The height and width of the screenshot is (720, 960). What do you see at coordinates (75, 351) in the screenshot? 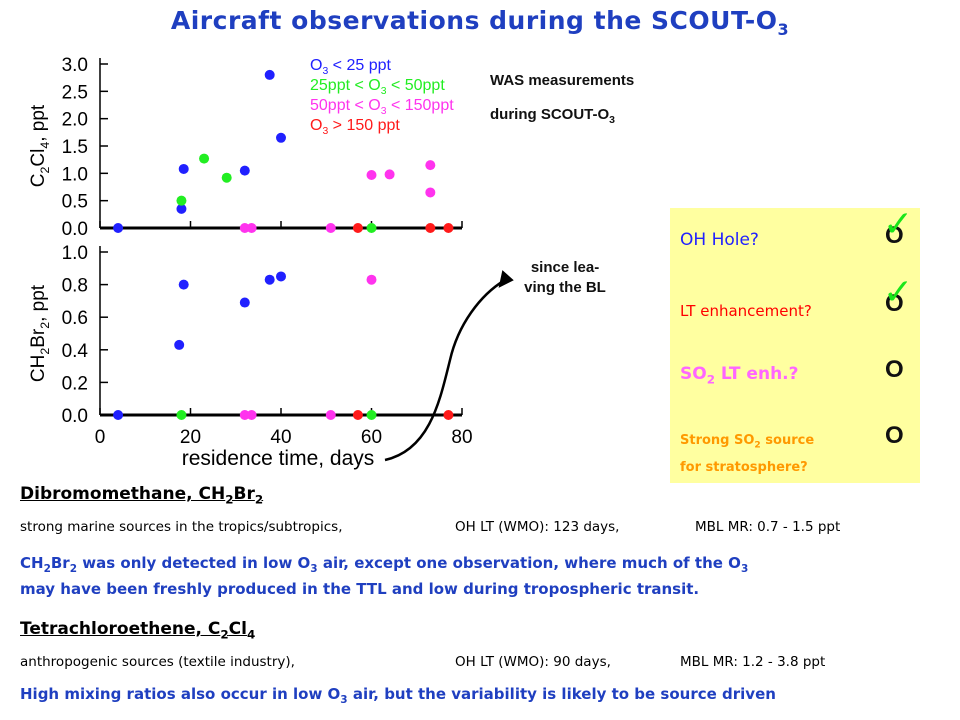
I see `y-tick-label-1-2: 0.4` at bounding box center [75, 351].